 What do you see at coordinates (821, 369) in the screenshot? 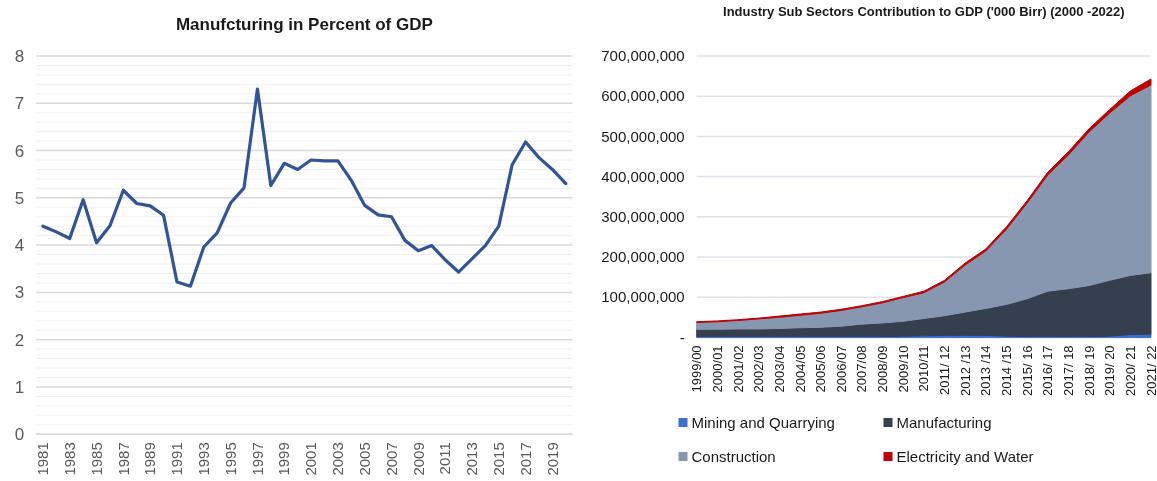
I see `x-tick-label: 2005/06` at bounding box center [821, 369].